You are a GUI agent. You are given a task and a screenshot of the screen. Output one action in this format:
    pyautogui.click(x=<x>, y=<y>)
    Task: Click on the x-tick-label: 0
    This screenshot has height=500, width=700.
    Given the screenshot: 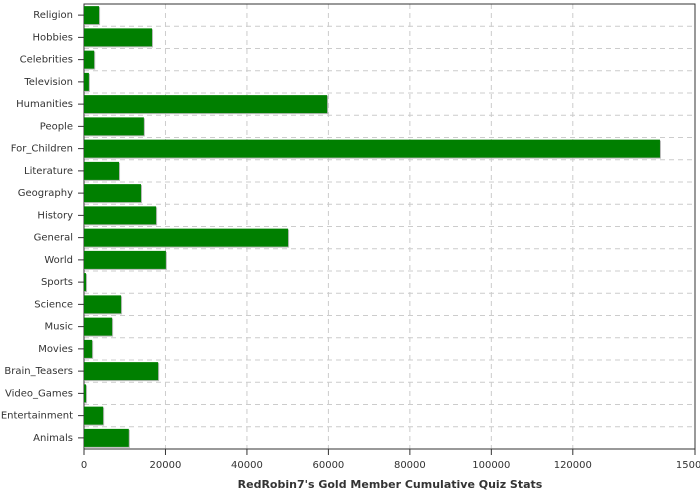 What is the action you would take?
    pyautogui.click(x=84, y=465)
    